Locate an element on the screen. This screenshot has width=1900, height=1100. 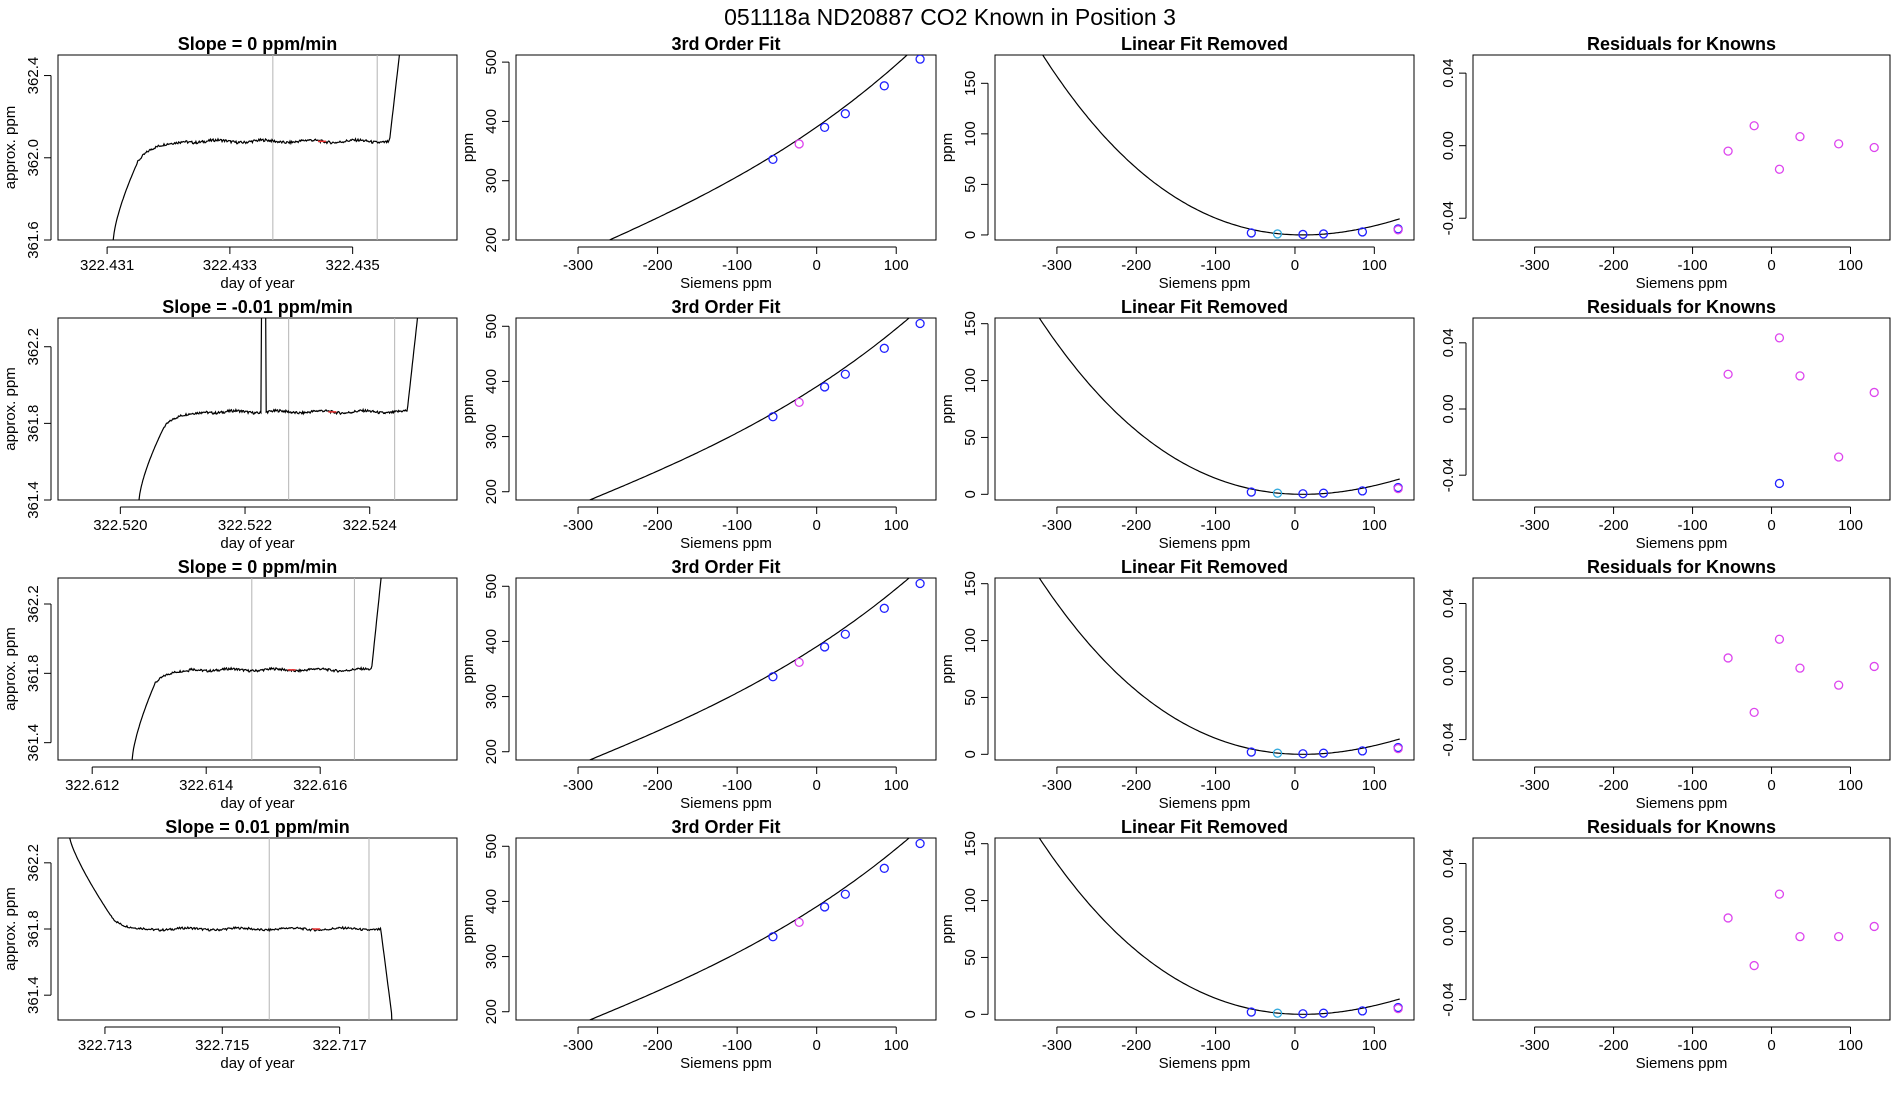
x-tick-label: 322.713 is located at coordinates (105, 1045).